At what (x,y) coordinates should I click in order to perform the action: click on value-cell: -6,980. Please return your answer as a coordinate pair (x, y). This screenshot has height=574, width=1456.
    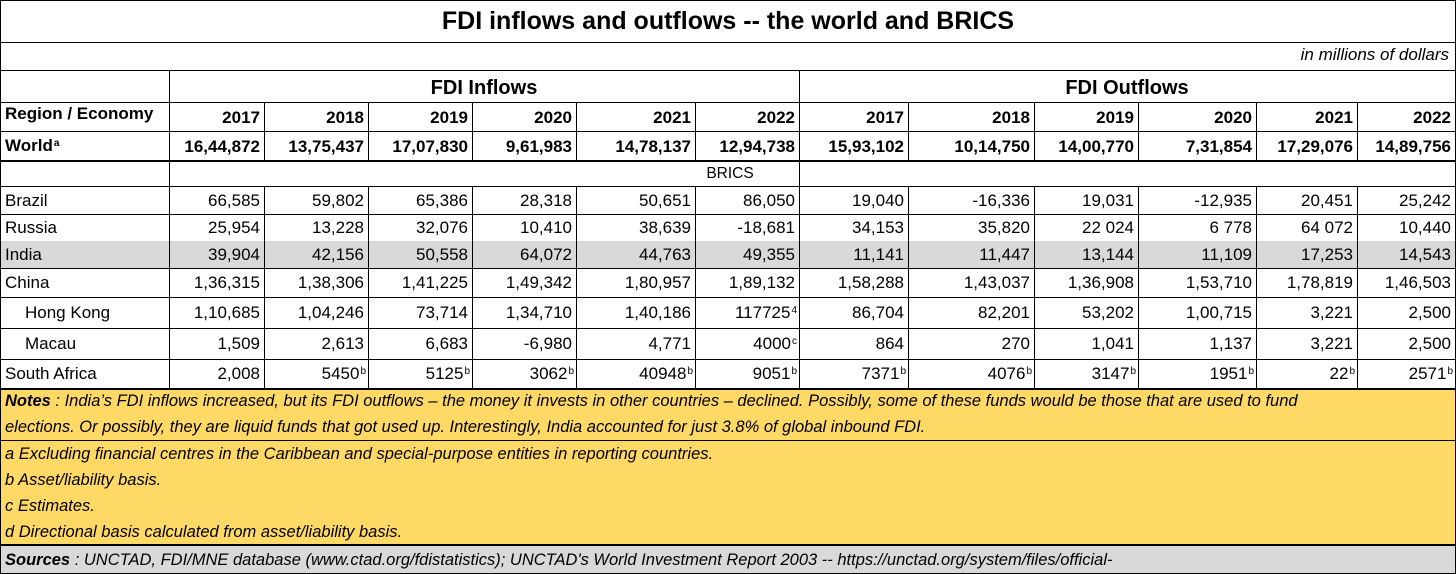
    Looking at the image, I should click on (524, 343).